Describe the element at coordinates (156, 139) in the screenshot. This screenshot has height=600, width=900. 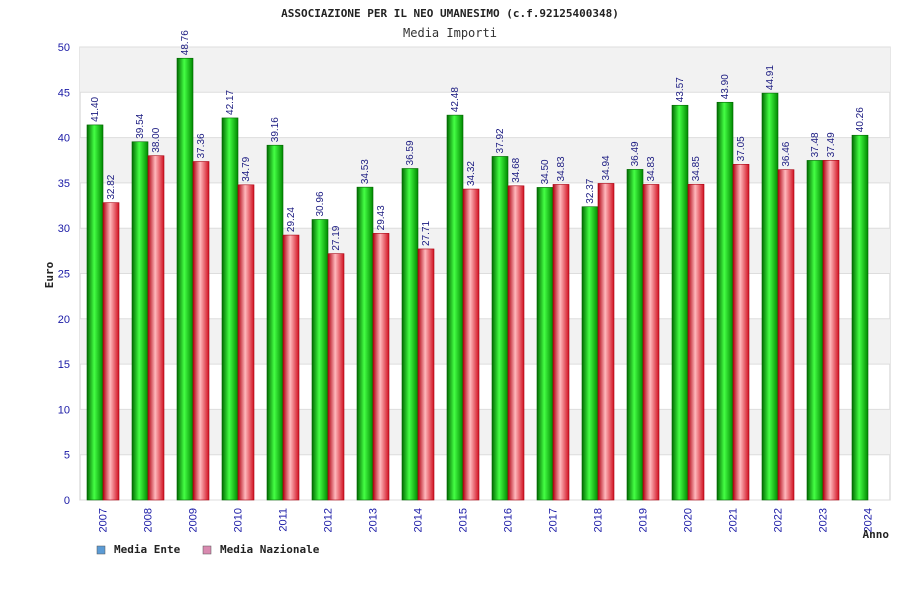
I see `data-label: 38.00` at that location.